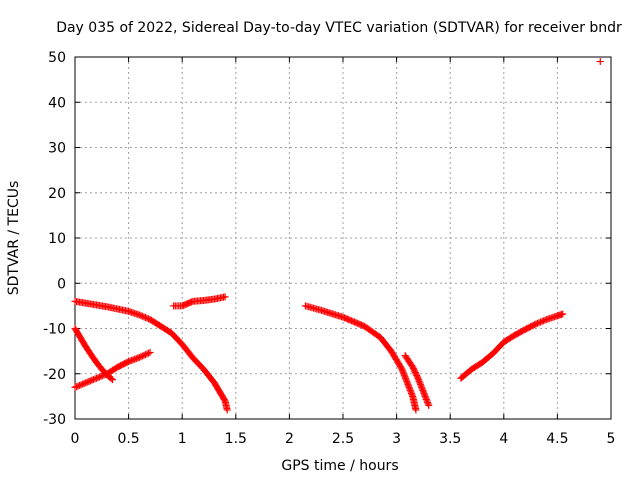 Image resolution: width=640 pixels, height=480 pixels. What do you see at coordinates (289, 439) in the screenshot?
I see `x-tick-label: 2` at bounding box center [289, 439].